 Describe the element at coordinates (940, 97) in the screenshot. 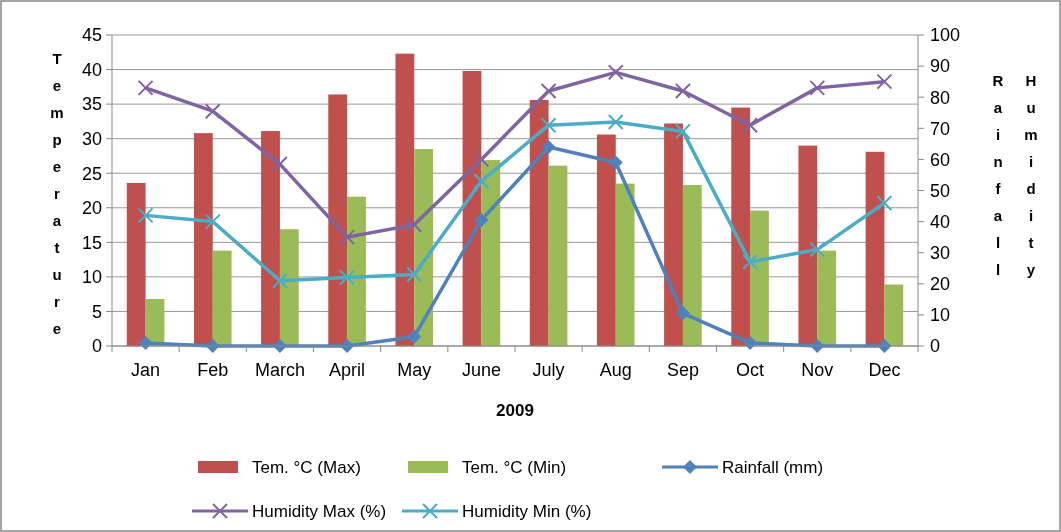

I see `y2-tick-label: 80` at that location.